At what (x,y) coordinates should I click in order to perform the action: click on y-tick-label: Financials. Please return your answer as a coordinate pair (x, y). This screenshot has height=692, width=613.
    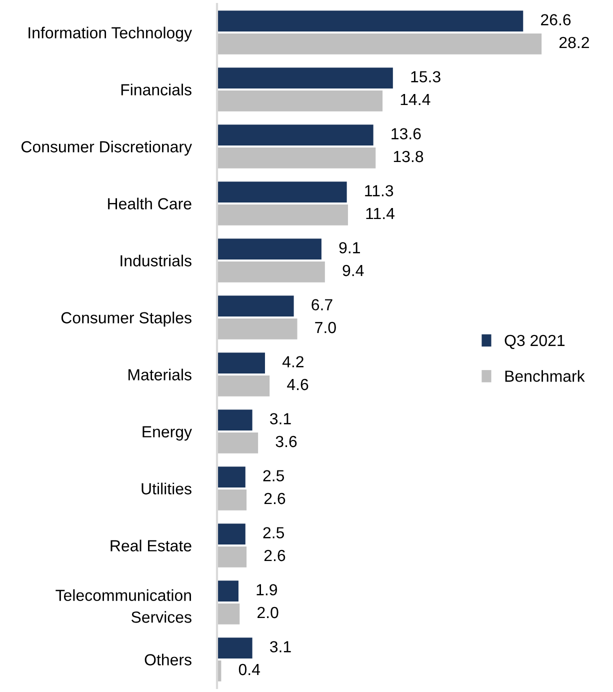
    Looking at the image, I should click on (156, 90).